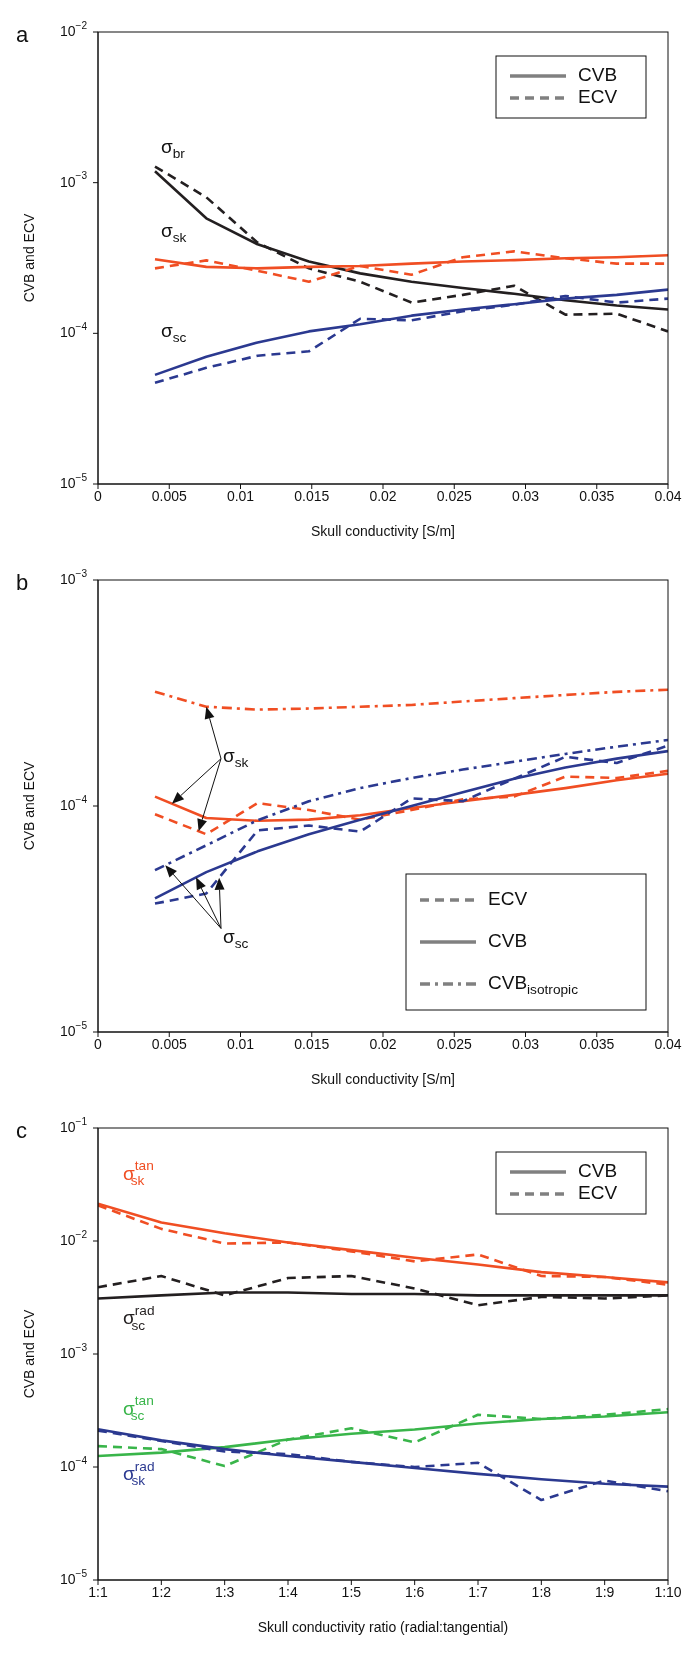 The width and height of the screenshot is (698, 1671). Describe the element at coordinates (236, 757) in the screenshot. I see `text: σ$_{sk}$` at that location.